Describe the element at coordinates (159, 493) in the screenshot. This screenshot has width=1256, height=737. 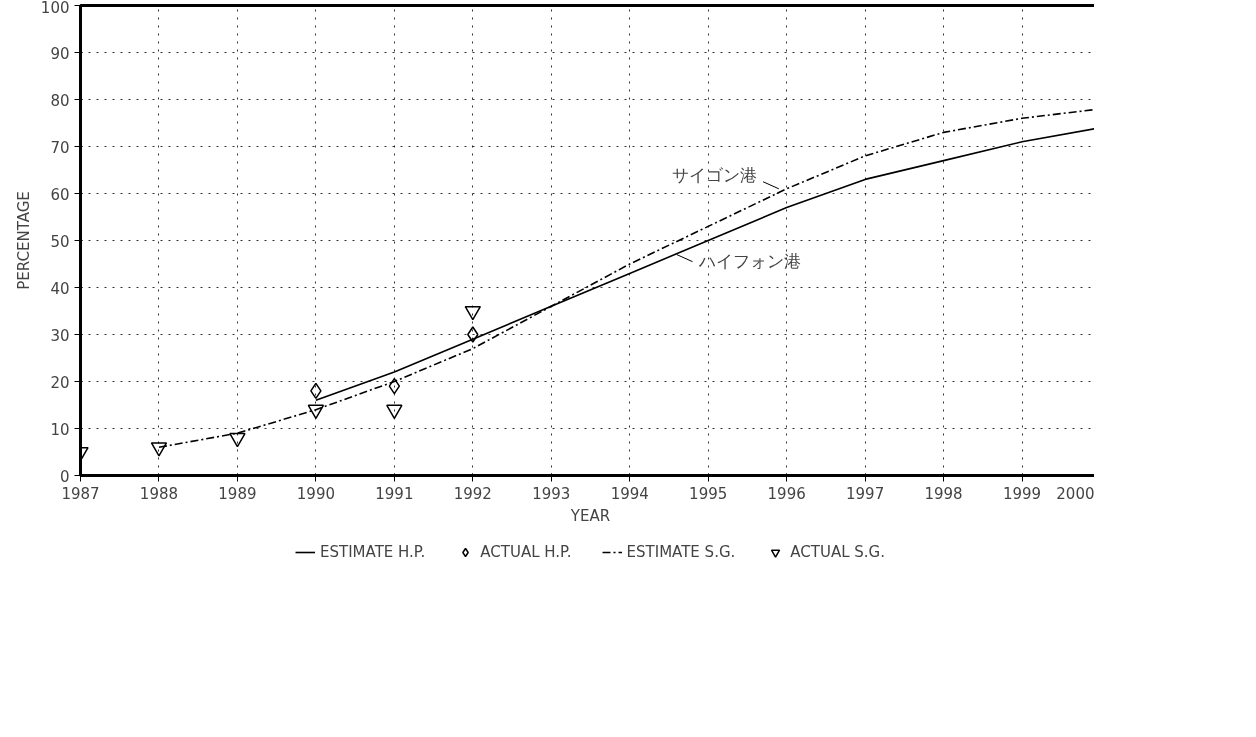
I see `x-tick-label: 1988` at that location.